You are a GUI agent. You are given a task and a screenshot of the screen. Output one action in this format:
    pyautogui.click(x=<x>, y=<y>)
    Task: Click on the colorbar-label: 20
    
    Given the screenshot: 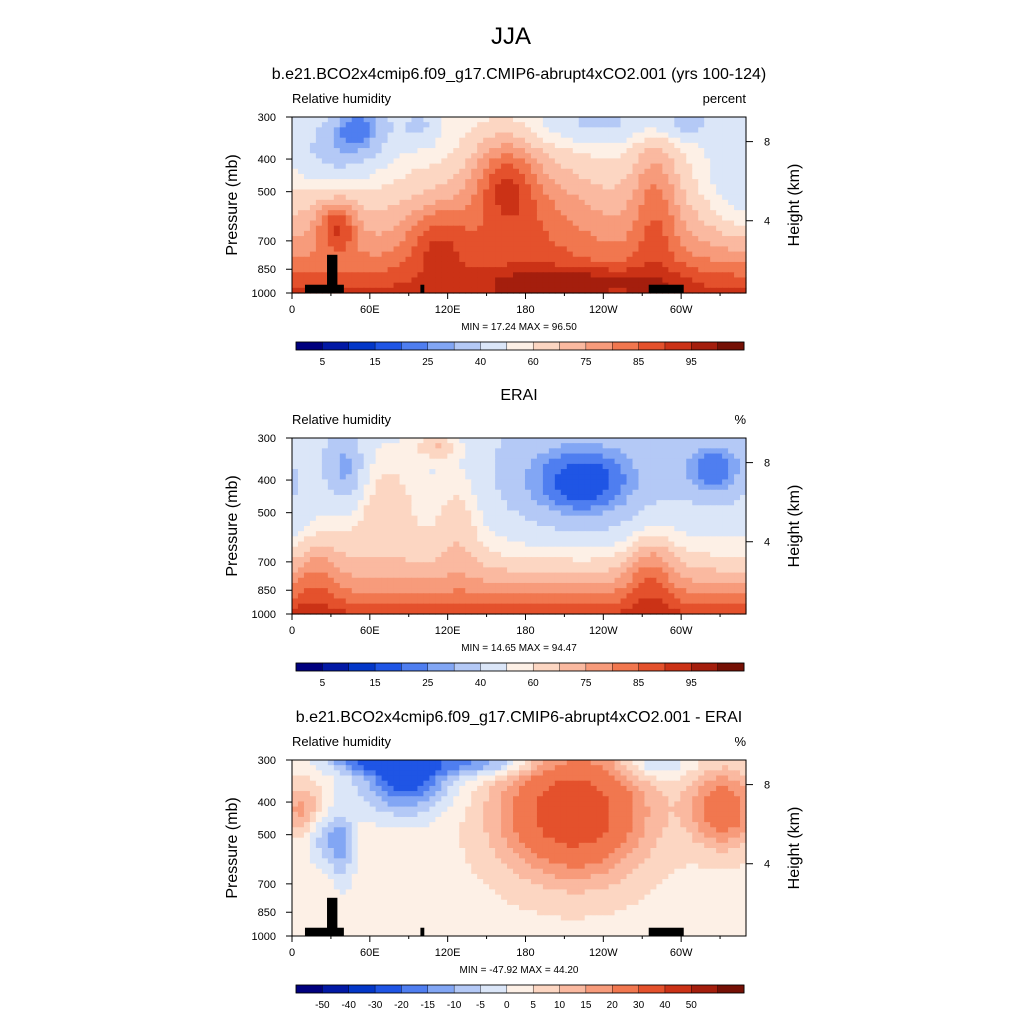 What is the action you would take?
    pyautogui.click(x=613, y=1005)
    